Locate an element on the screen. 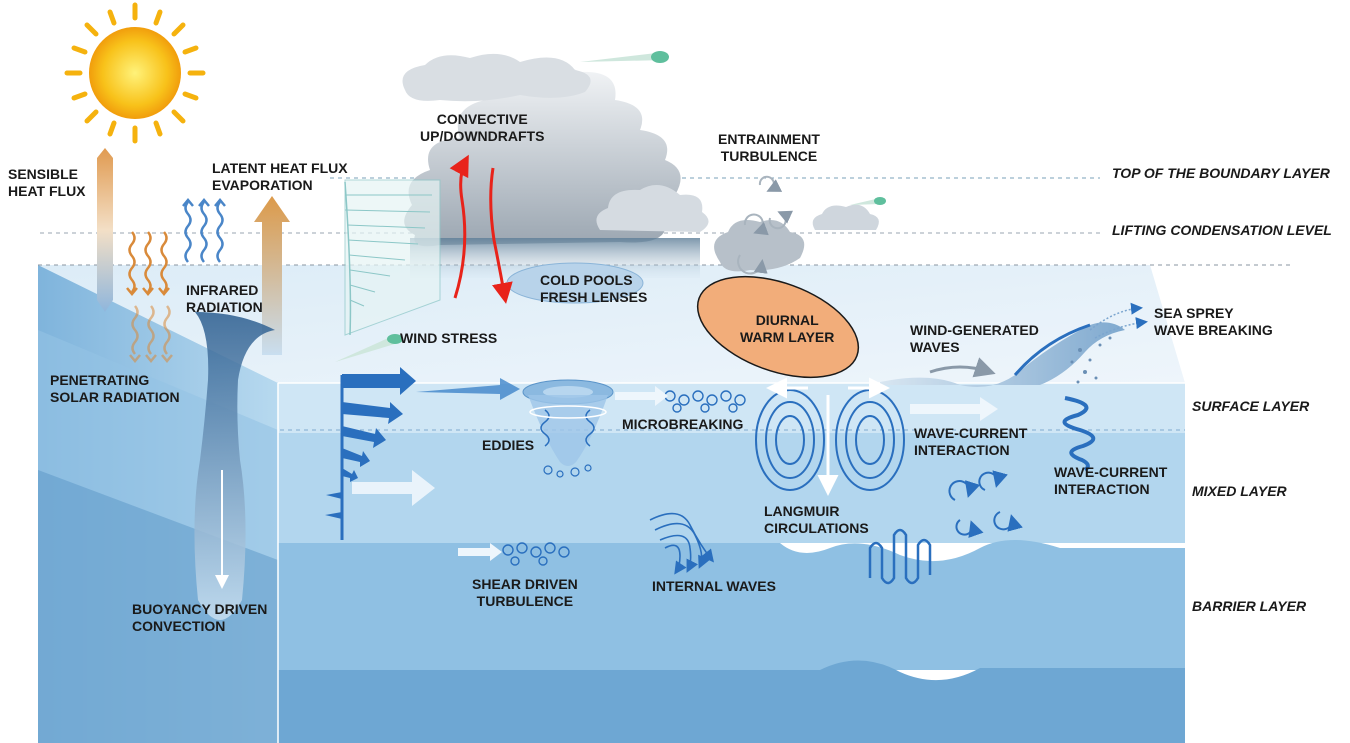 The height and width of the screenshot is (743, 1350). barrier-layer-label: BARRIER LAYER is located at coordinates (1249, 606).